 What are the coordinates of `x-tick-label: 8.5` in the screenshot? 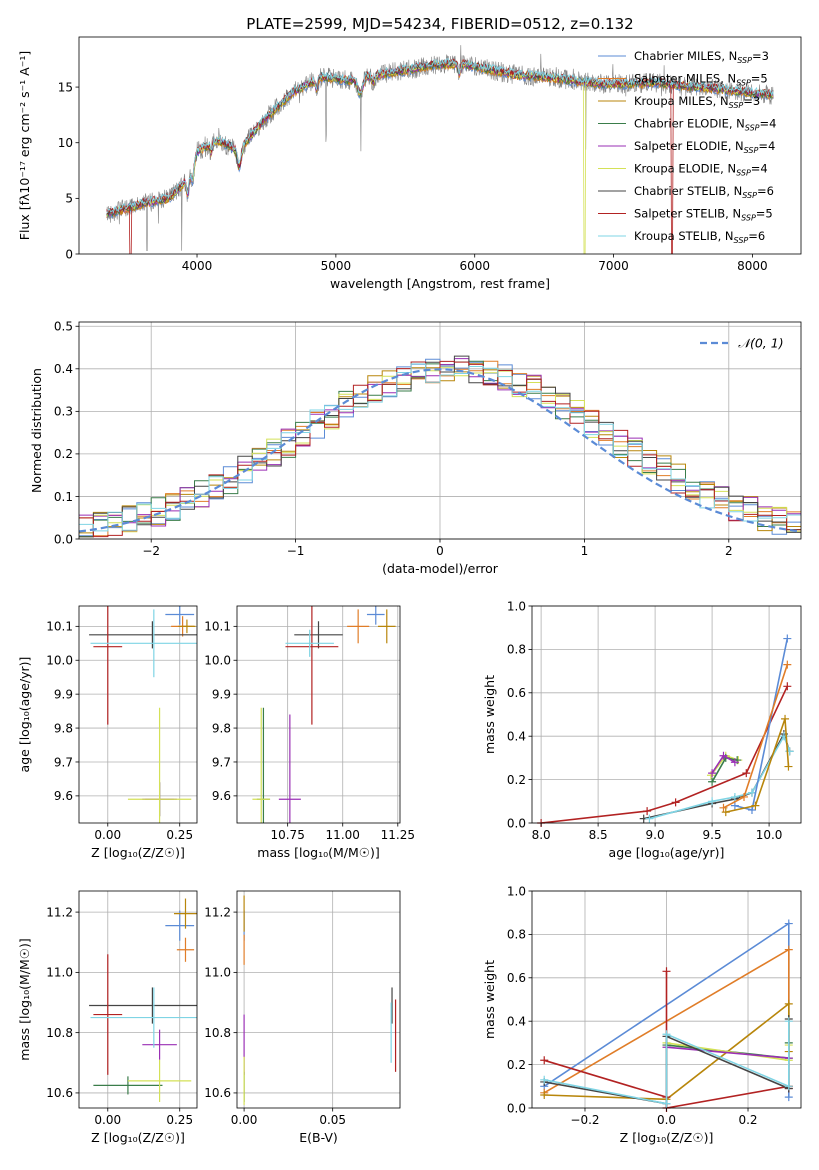 It's located at (598, 835).